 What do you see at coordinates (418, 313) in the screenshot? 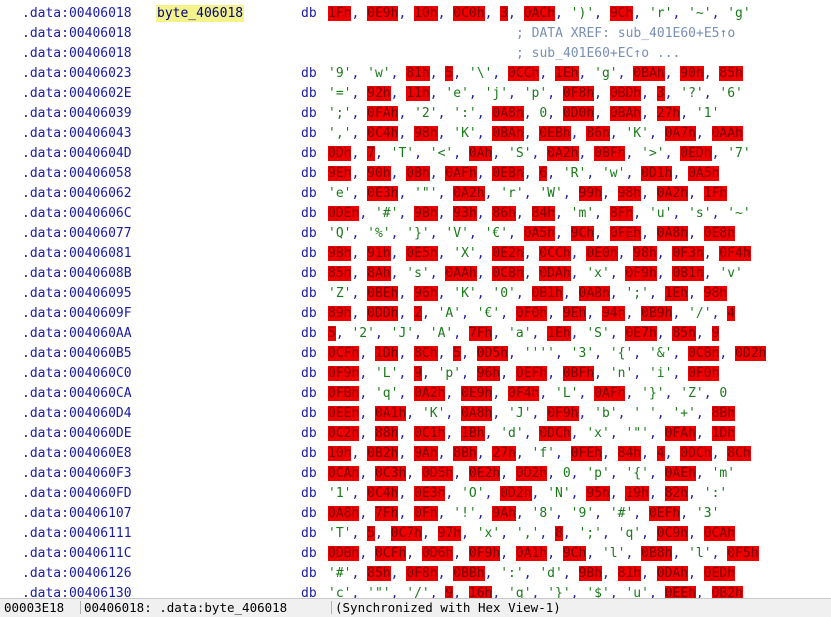
I see `highlighted-byte: 2` at bounding box center [418, 313].